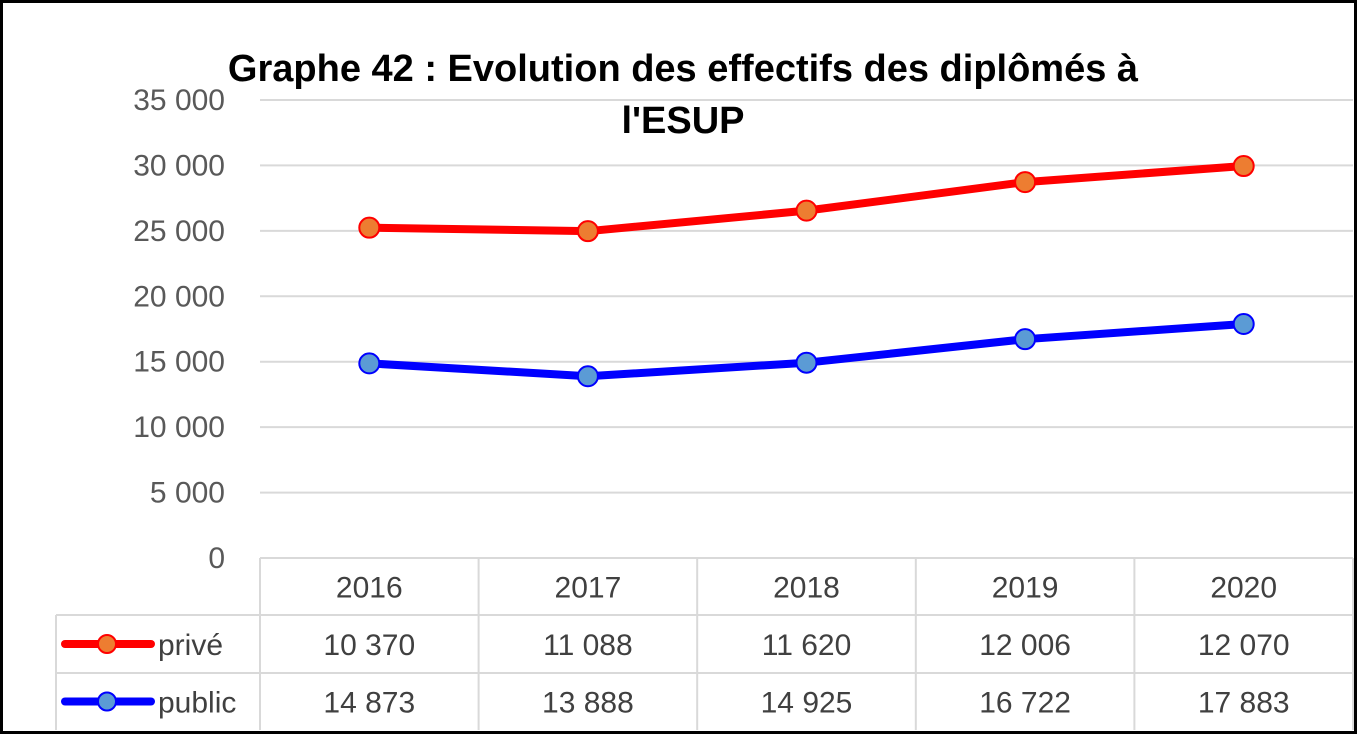 This screenshot has height=734, width=1357. I want to click on x-tick-label: 2018, so click(806, 588).